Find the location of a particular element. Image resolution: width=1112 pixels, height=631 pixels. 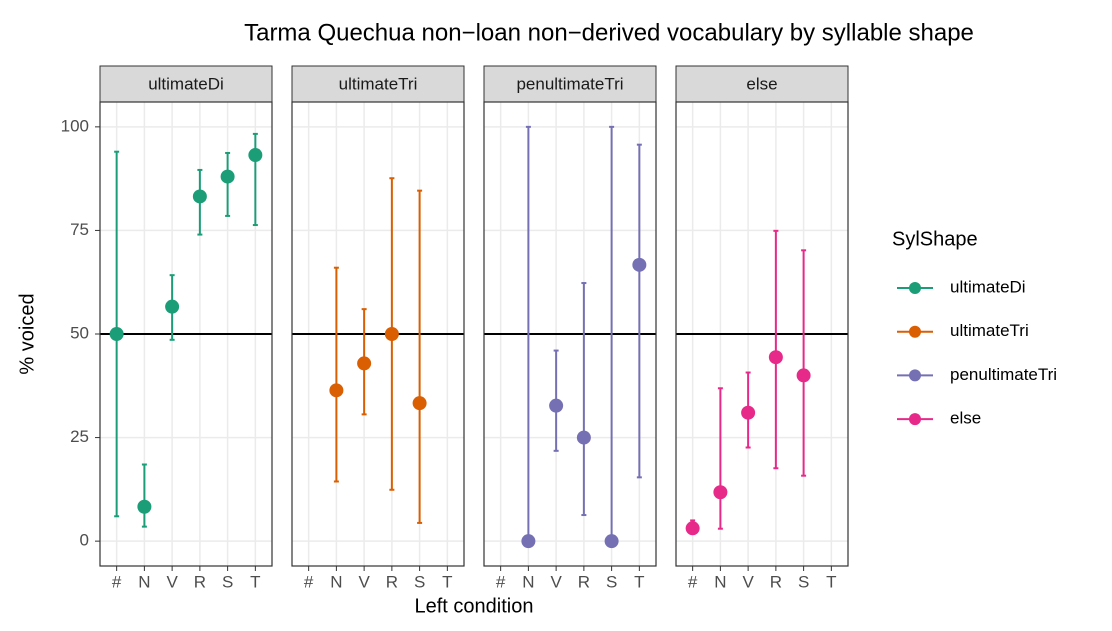

y-tick-label: 25 is located at coordinates (79, 436).